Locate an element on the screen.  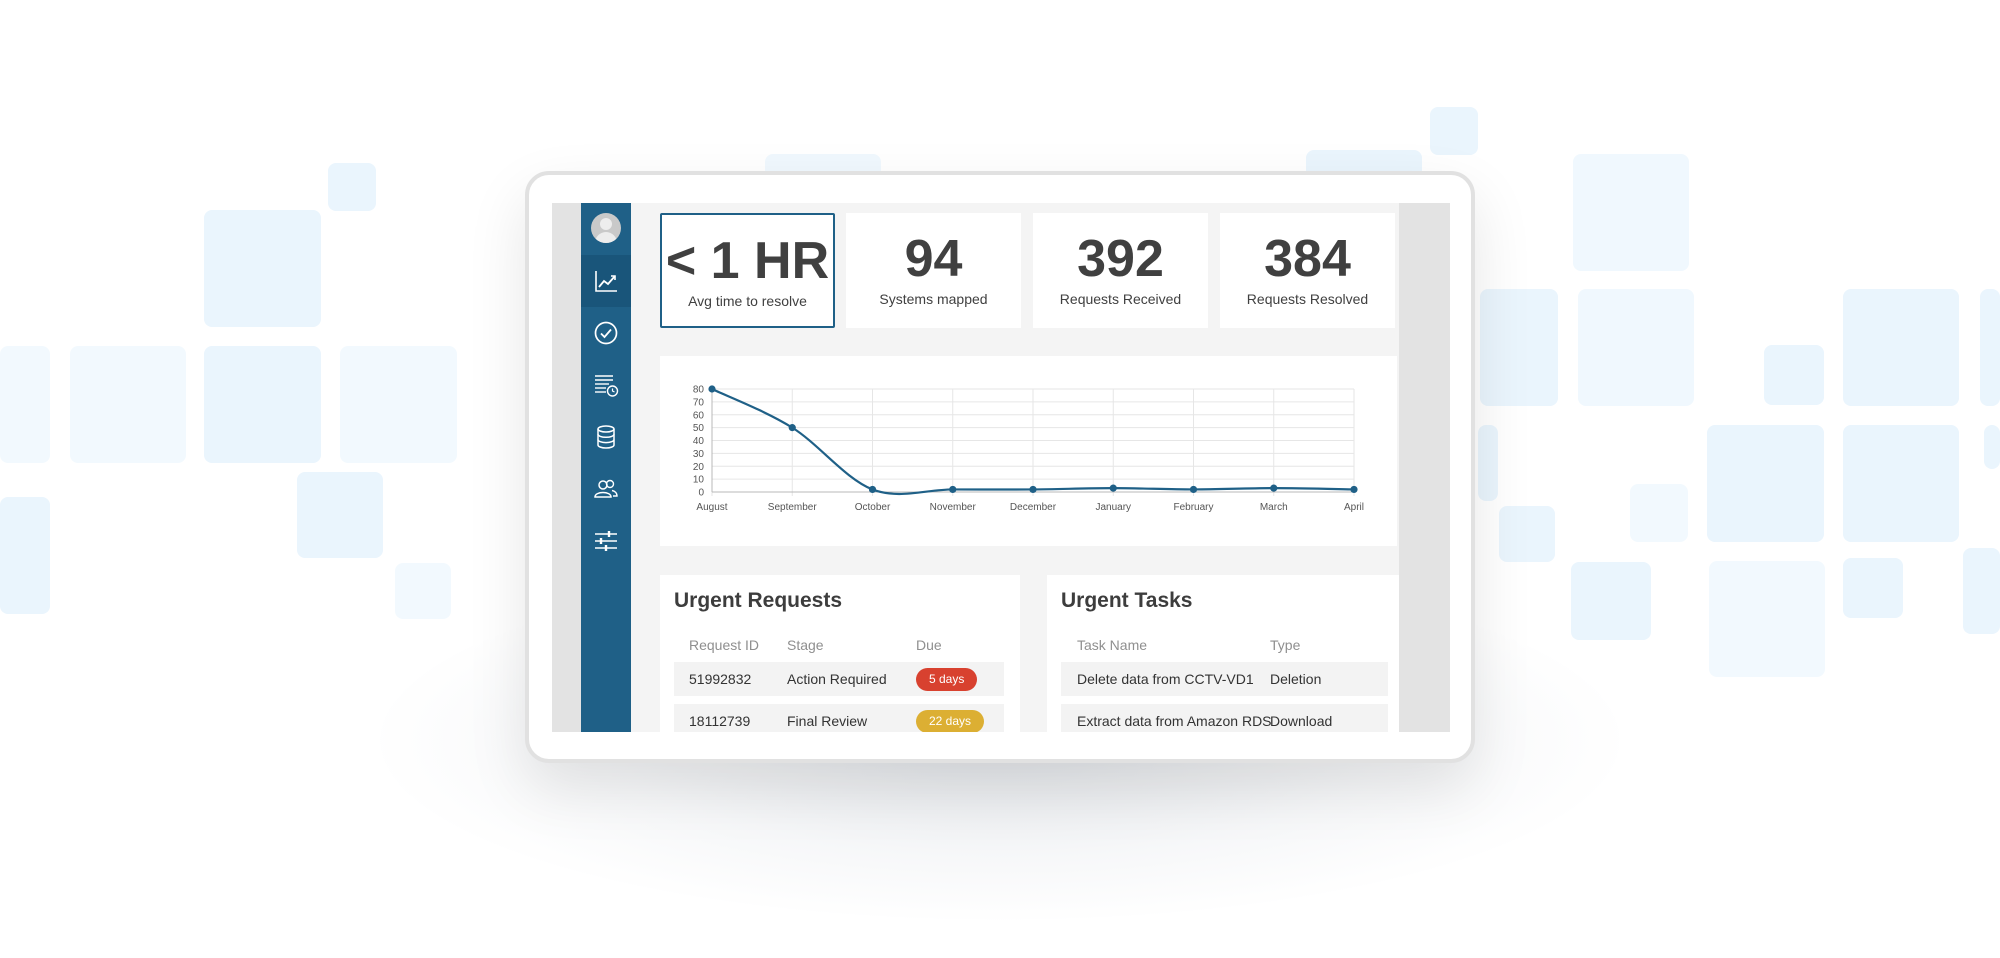
y-tick-label: 80 is located at coordinates (699, 390).